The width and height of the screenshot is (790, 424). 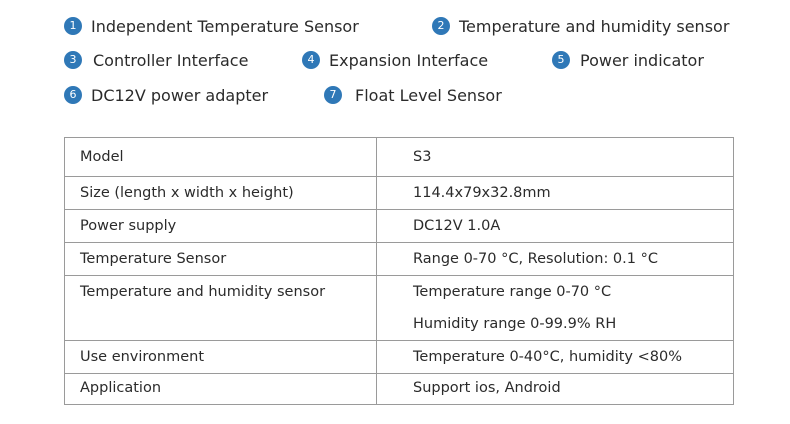 I want to click on table-row: Application Support ios, Android, so click(x=399, y=389).